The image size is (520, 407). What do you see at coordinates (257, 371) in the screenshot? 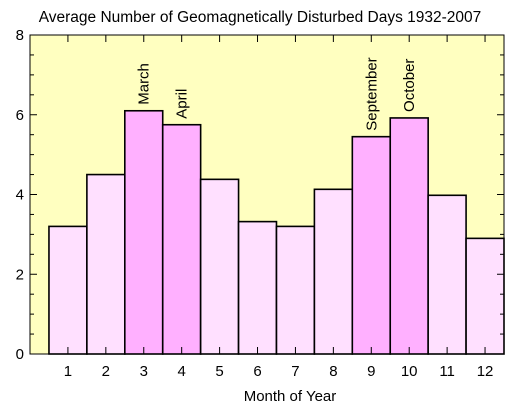
I see `x-tick-label: 6` at bounding box center [257, 371].